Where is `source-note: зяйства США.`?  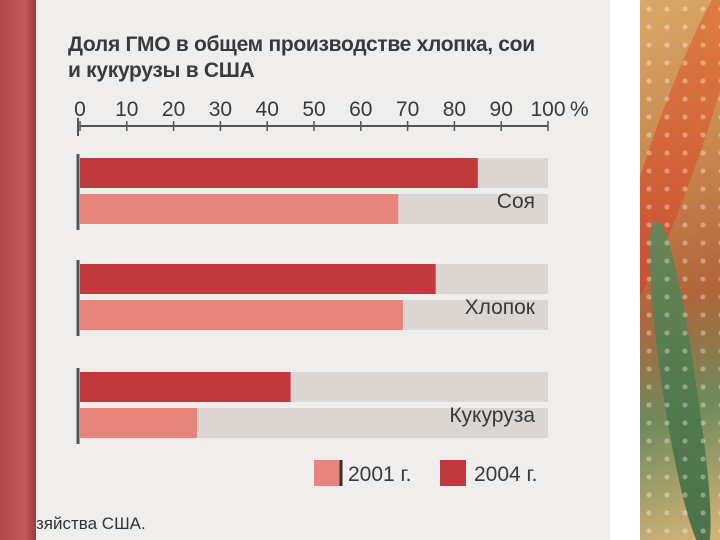 source-note: зяйства США. is located at coordinates (91, 523).